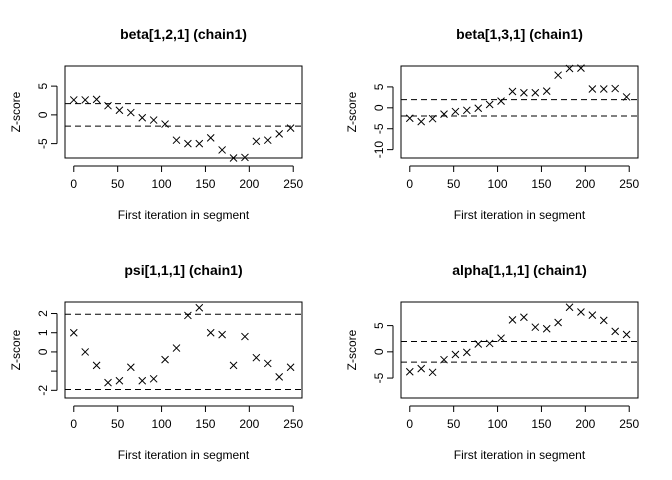 The image size is (672, 480). What do you see at coordinates (43, 390) in the screenshot?
I see `y-tick-label: -2` at bounding box center [43, 390].